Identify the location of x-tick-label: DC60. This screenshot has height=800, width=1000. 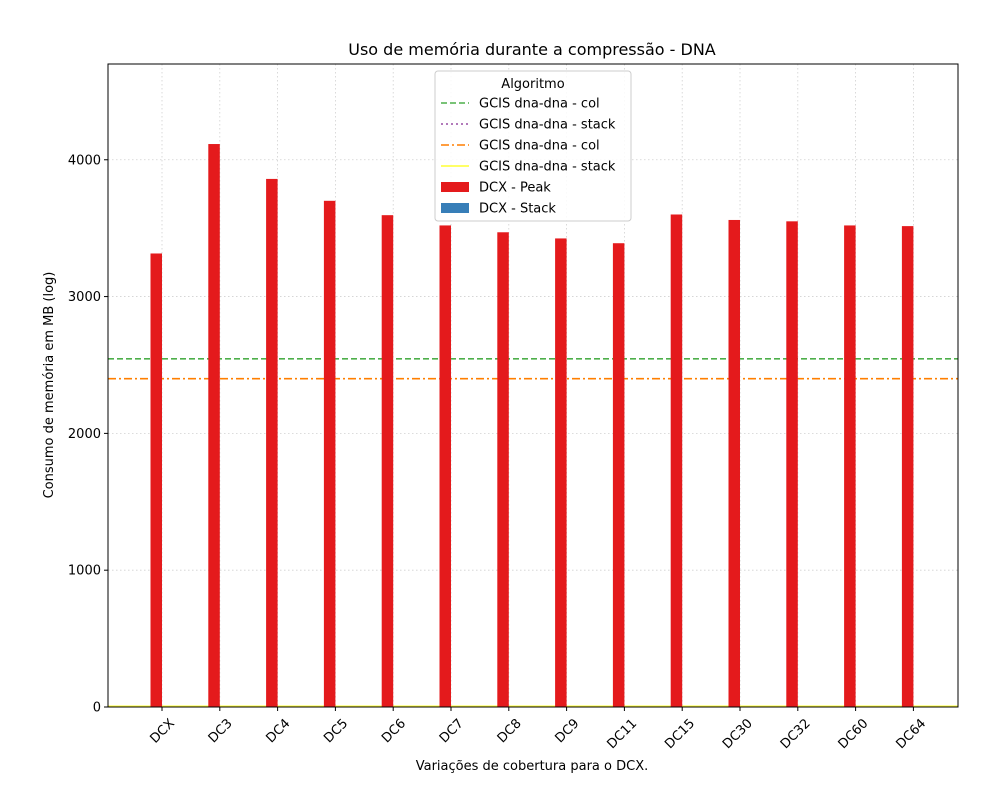
(854, 734).